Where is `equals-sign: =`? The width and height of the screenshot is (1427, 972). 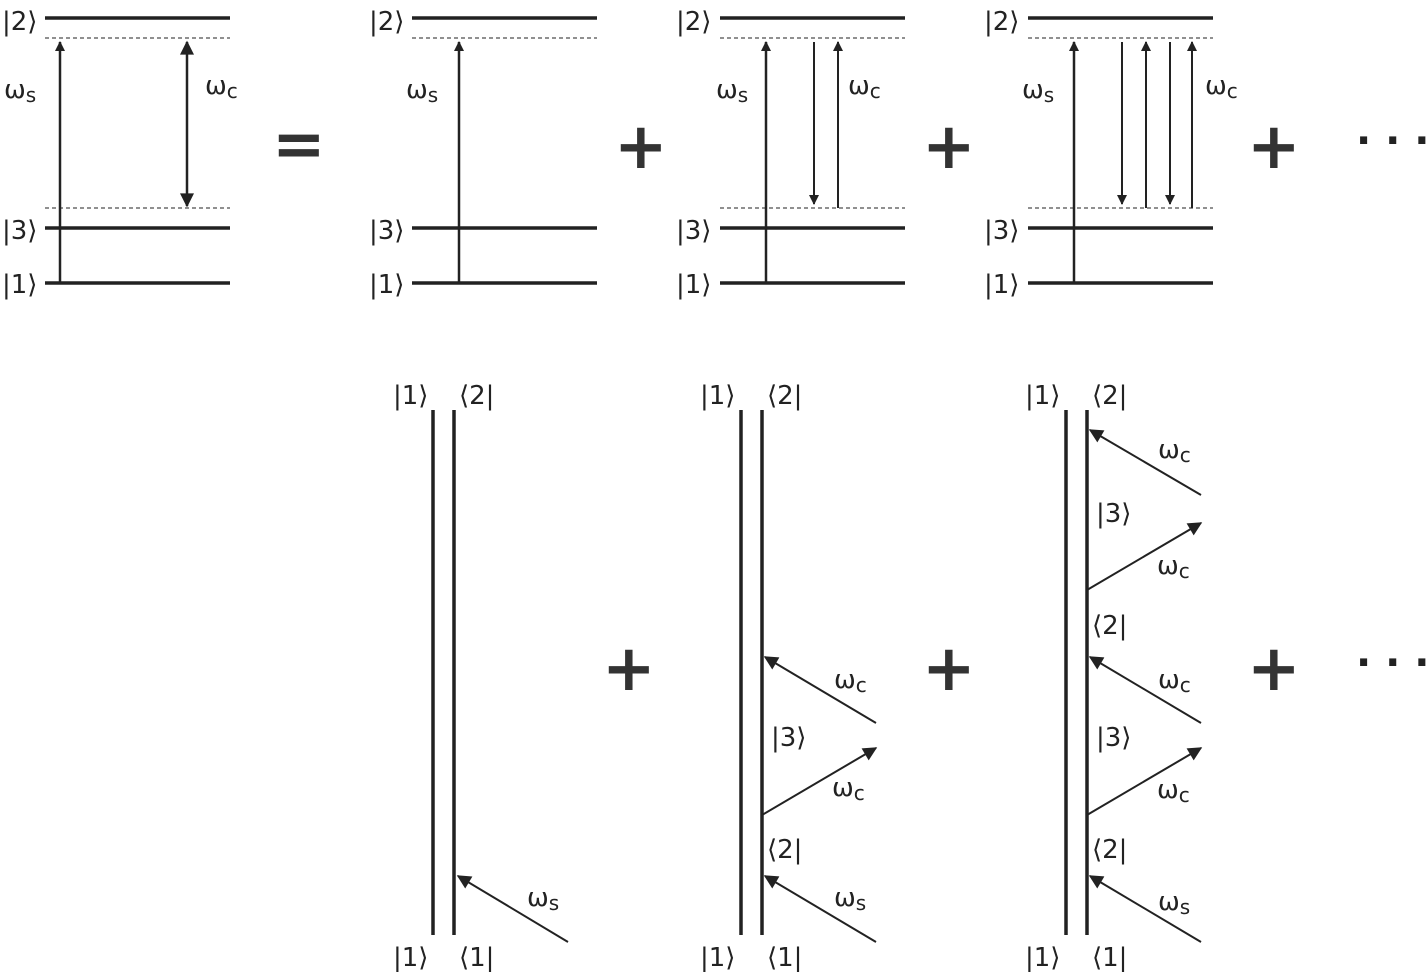
equals-sign: = is located at coordinates (299, 145).